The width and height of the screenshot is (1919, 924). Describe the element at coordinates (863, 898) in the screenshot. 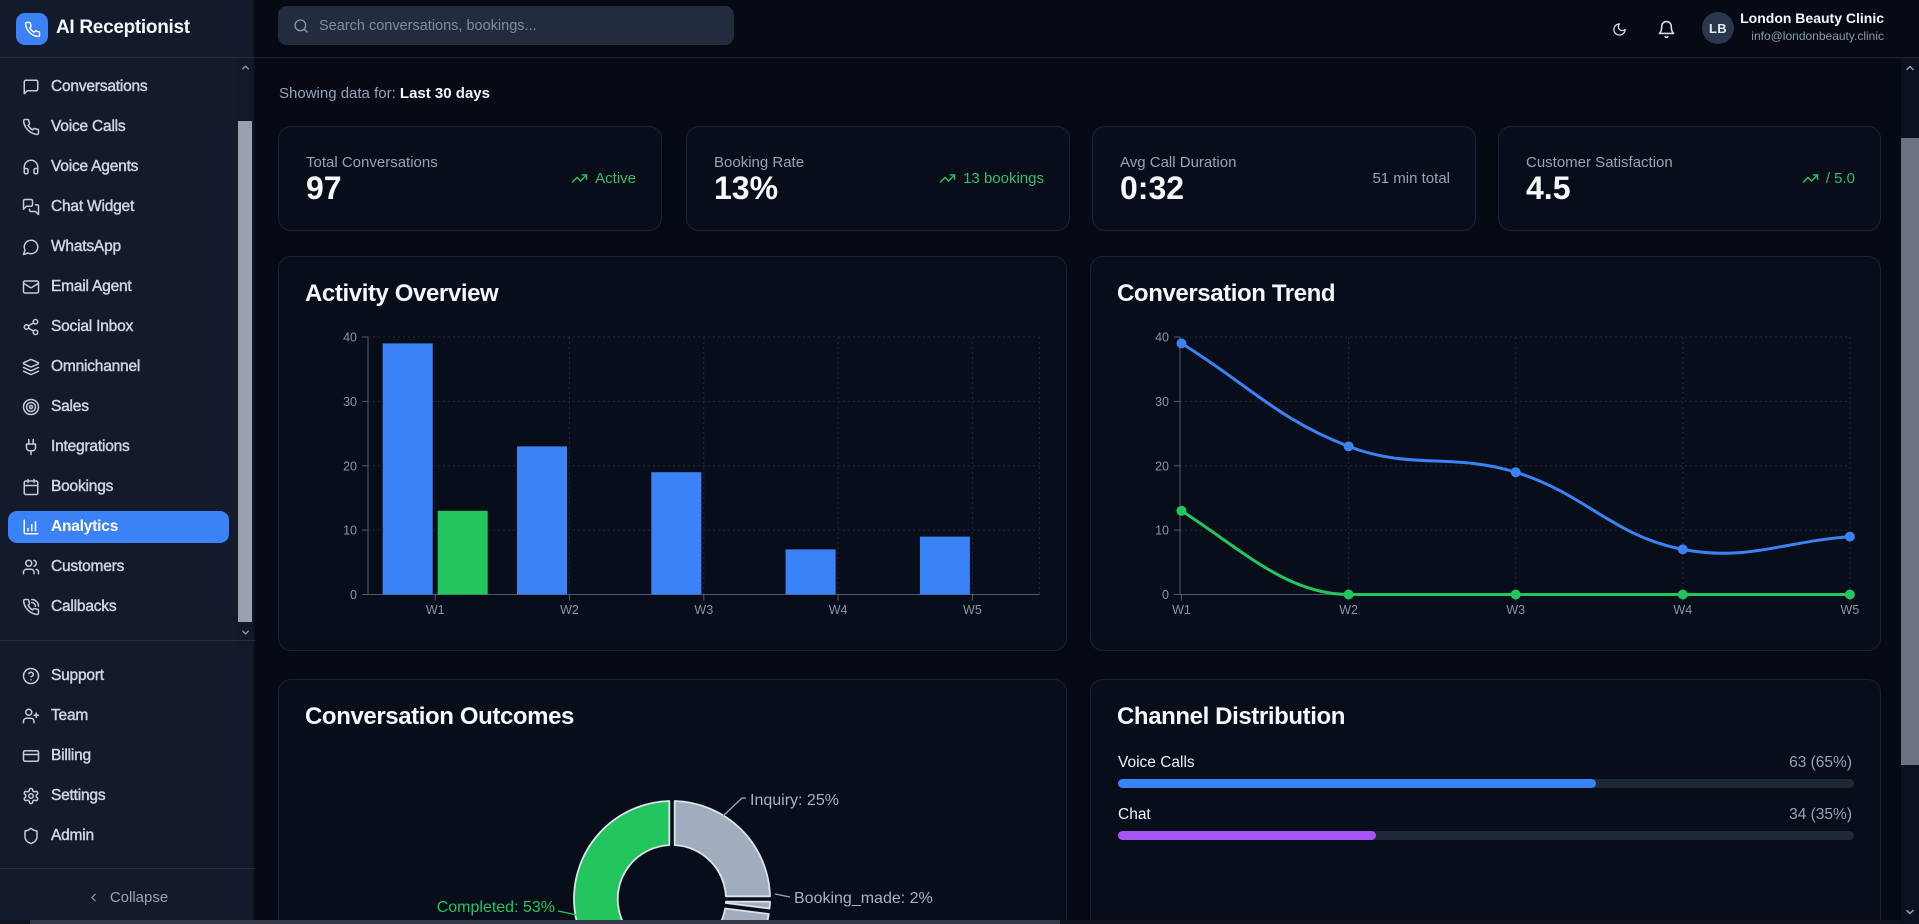

I see `svg-text: Booking_made: 2%` at that location.